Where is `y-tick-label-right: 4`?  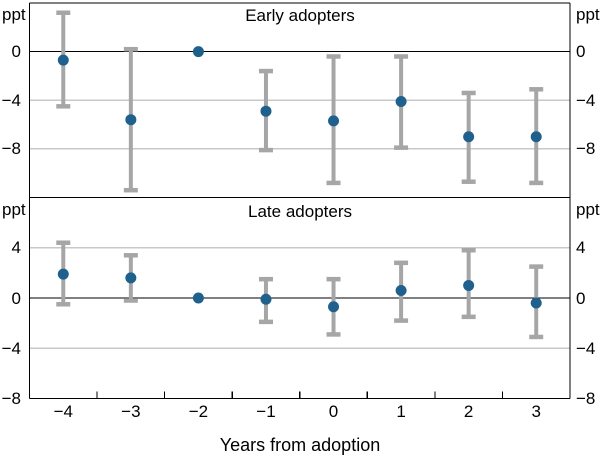 y-tick-label-right: 4 is located at coordinates (581, 248).